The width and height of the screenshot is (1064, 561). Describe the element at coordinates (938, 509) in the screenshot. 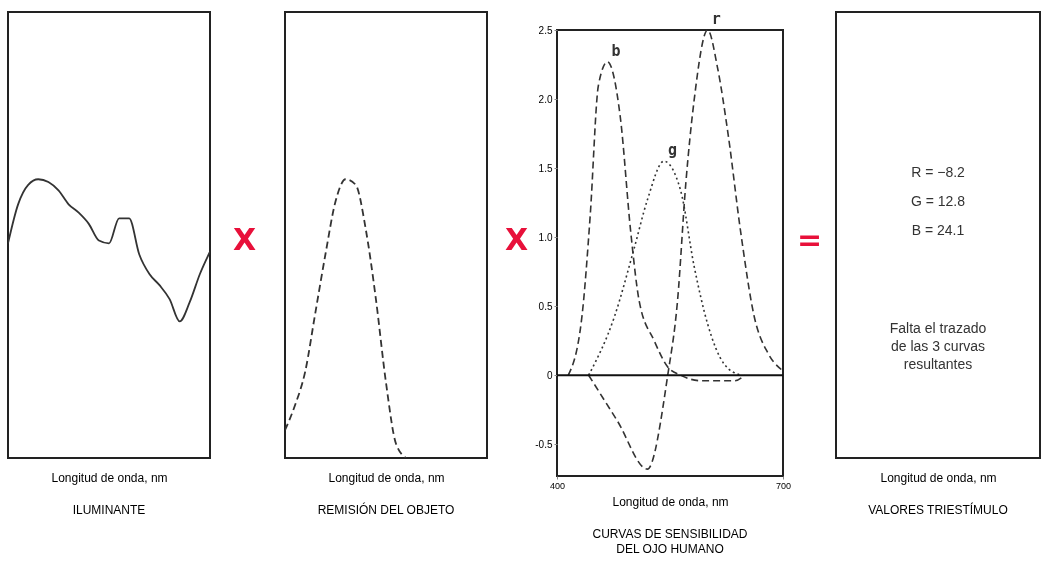

I see `text: VALORES TRIESTÍMULO` at that location.